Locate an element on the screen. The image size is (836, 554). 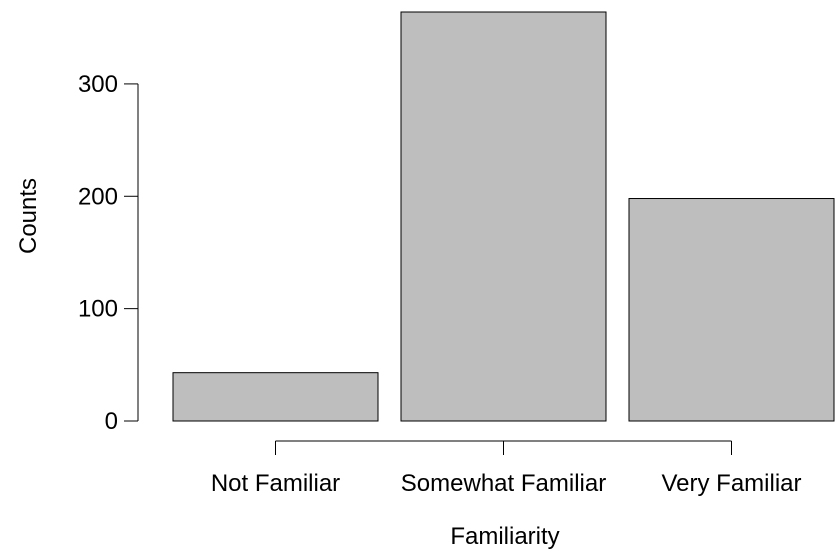
y-tick-label: 300 is located at coordinates (98, 84).